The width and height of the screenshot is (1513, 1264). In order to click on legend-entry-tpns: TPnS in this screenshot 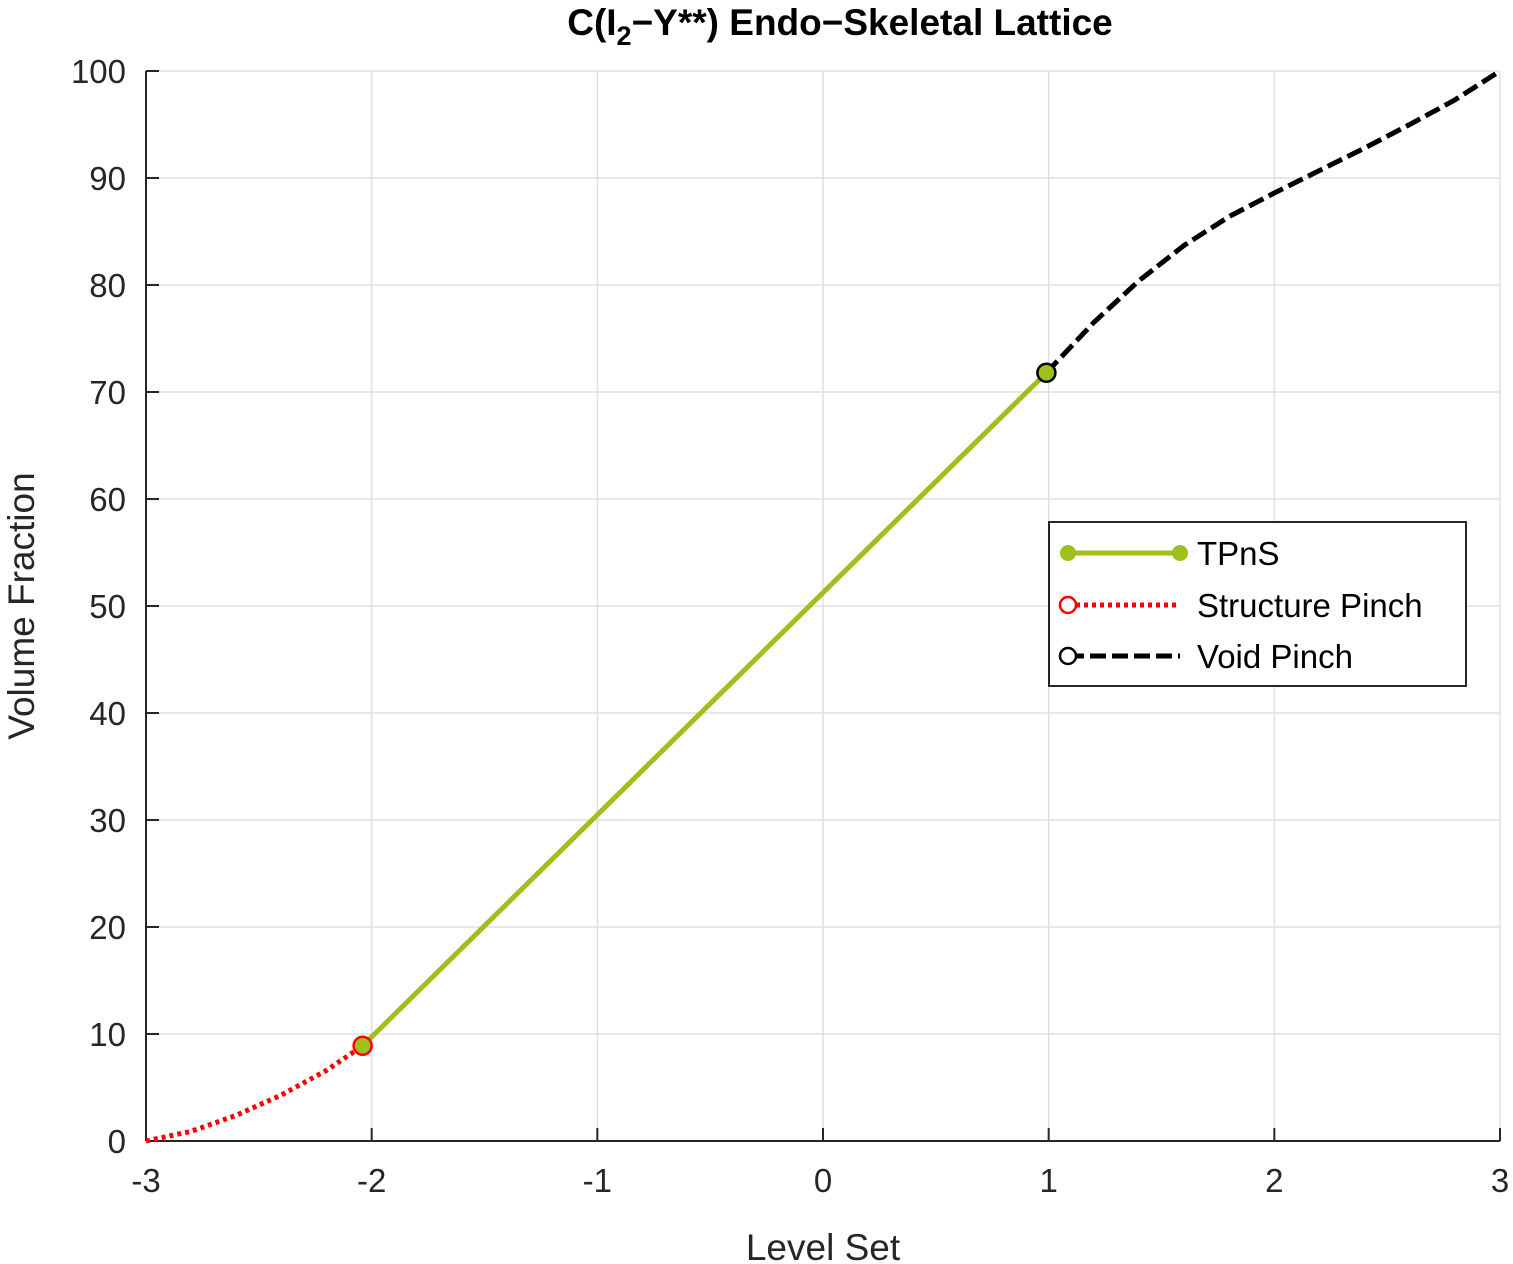, I will do `click(1170, 553)`.